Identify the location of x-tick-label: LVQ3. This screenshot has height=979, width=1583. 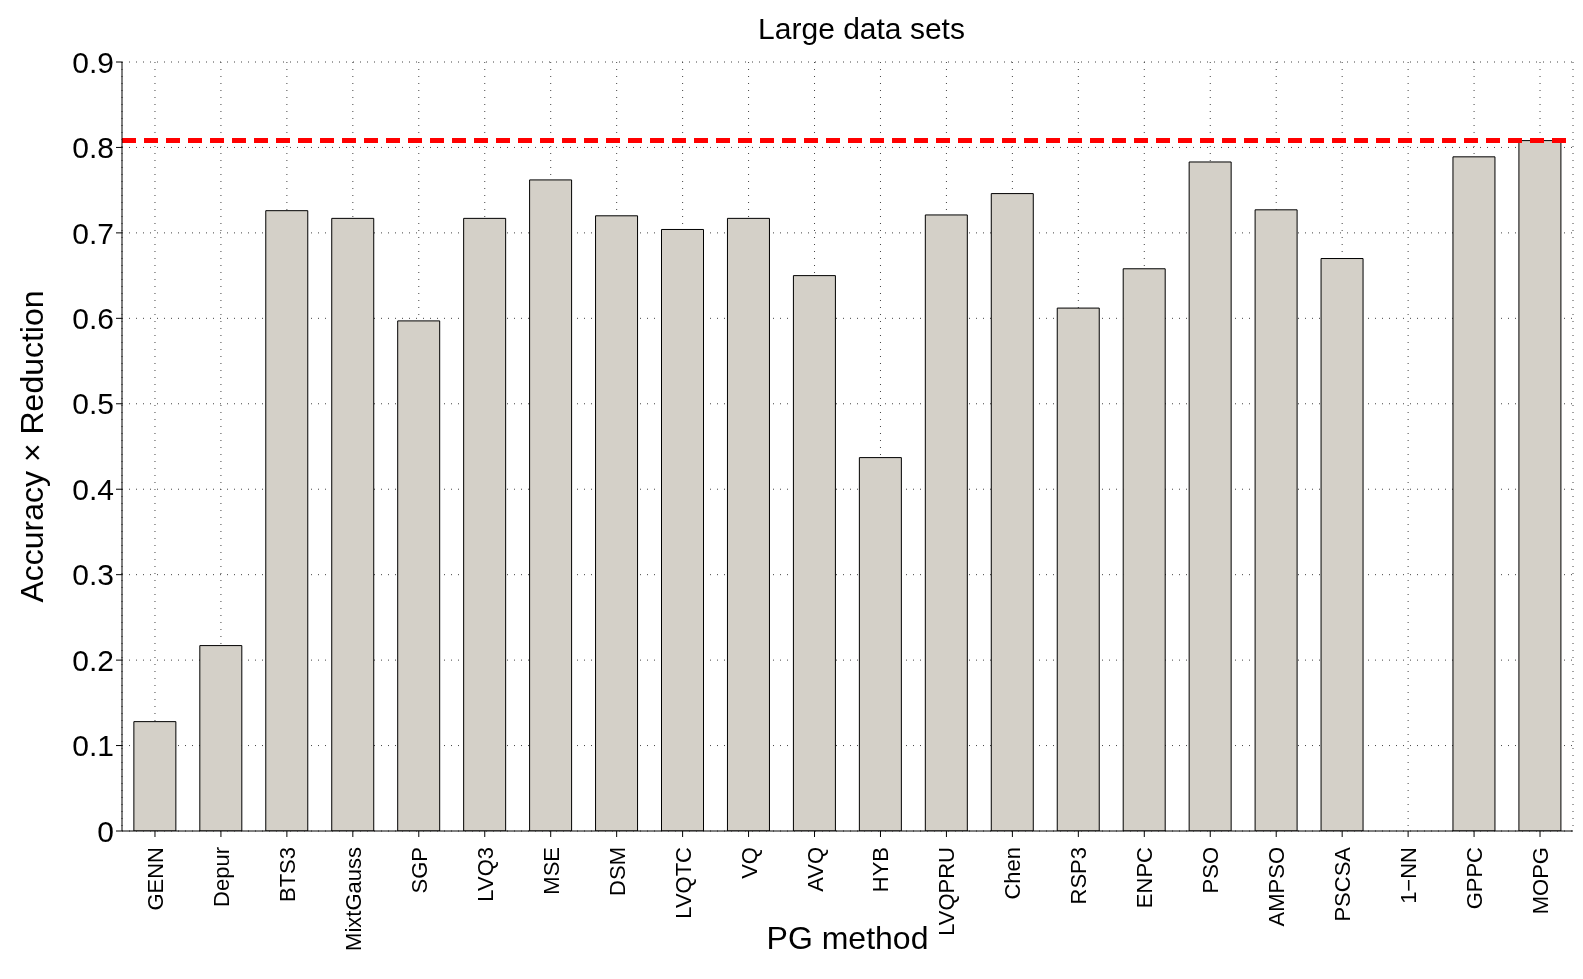
(485, 874).